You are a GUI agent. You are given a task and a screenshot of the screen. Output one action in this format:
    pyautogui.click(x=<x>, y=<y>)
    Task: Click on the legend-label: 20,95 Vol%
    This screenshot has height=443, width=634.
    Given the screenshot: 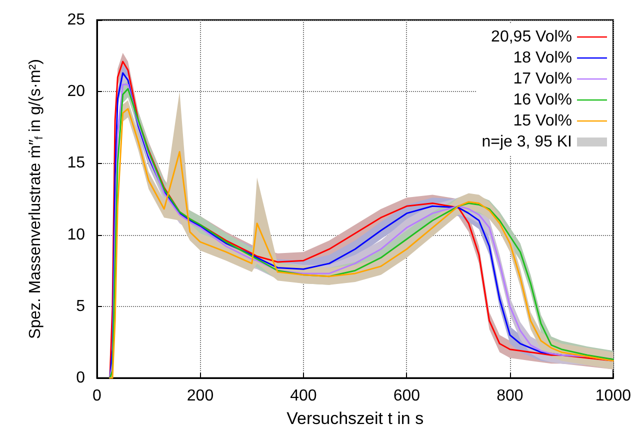 What is the action you would take?
    pyautogui.click(x=531, y=37)
    